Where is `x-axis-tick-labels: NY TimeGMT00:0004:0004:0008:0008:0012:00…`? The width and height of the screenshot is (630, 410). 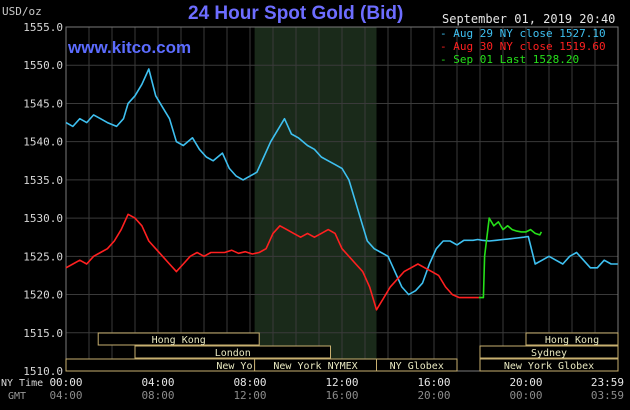 x-axis-tick-labels: NY TimeGMT00:0004:0004:0008:0008:0012:00… is located at coordinates (312, 389).